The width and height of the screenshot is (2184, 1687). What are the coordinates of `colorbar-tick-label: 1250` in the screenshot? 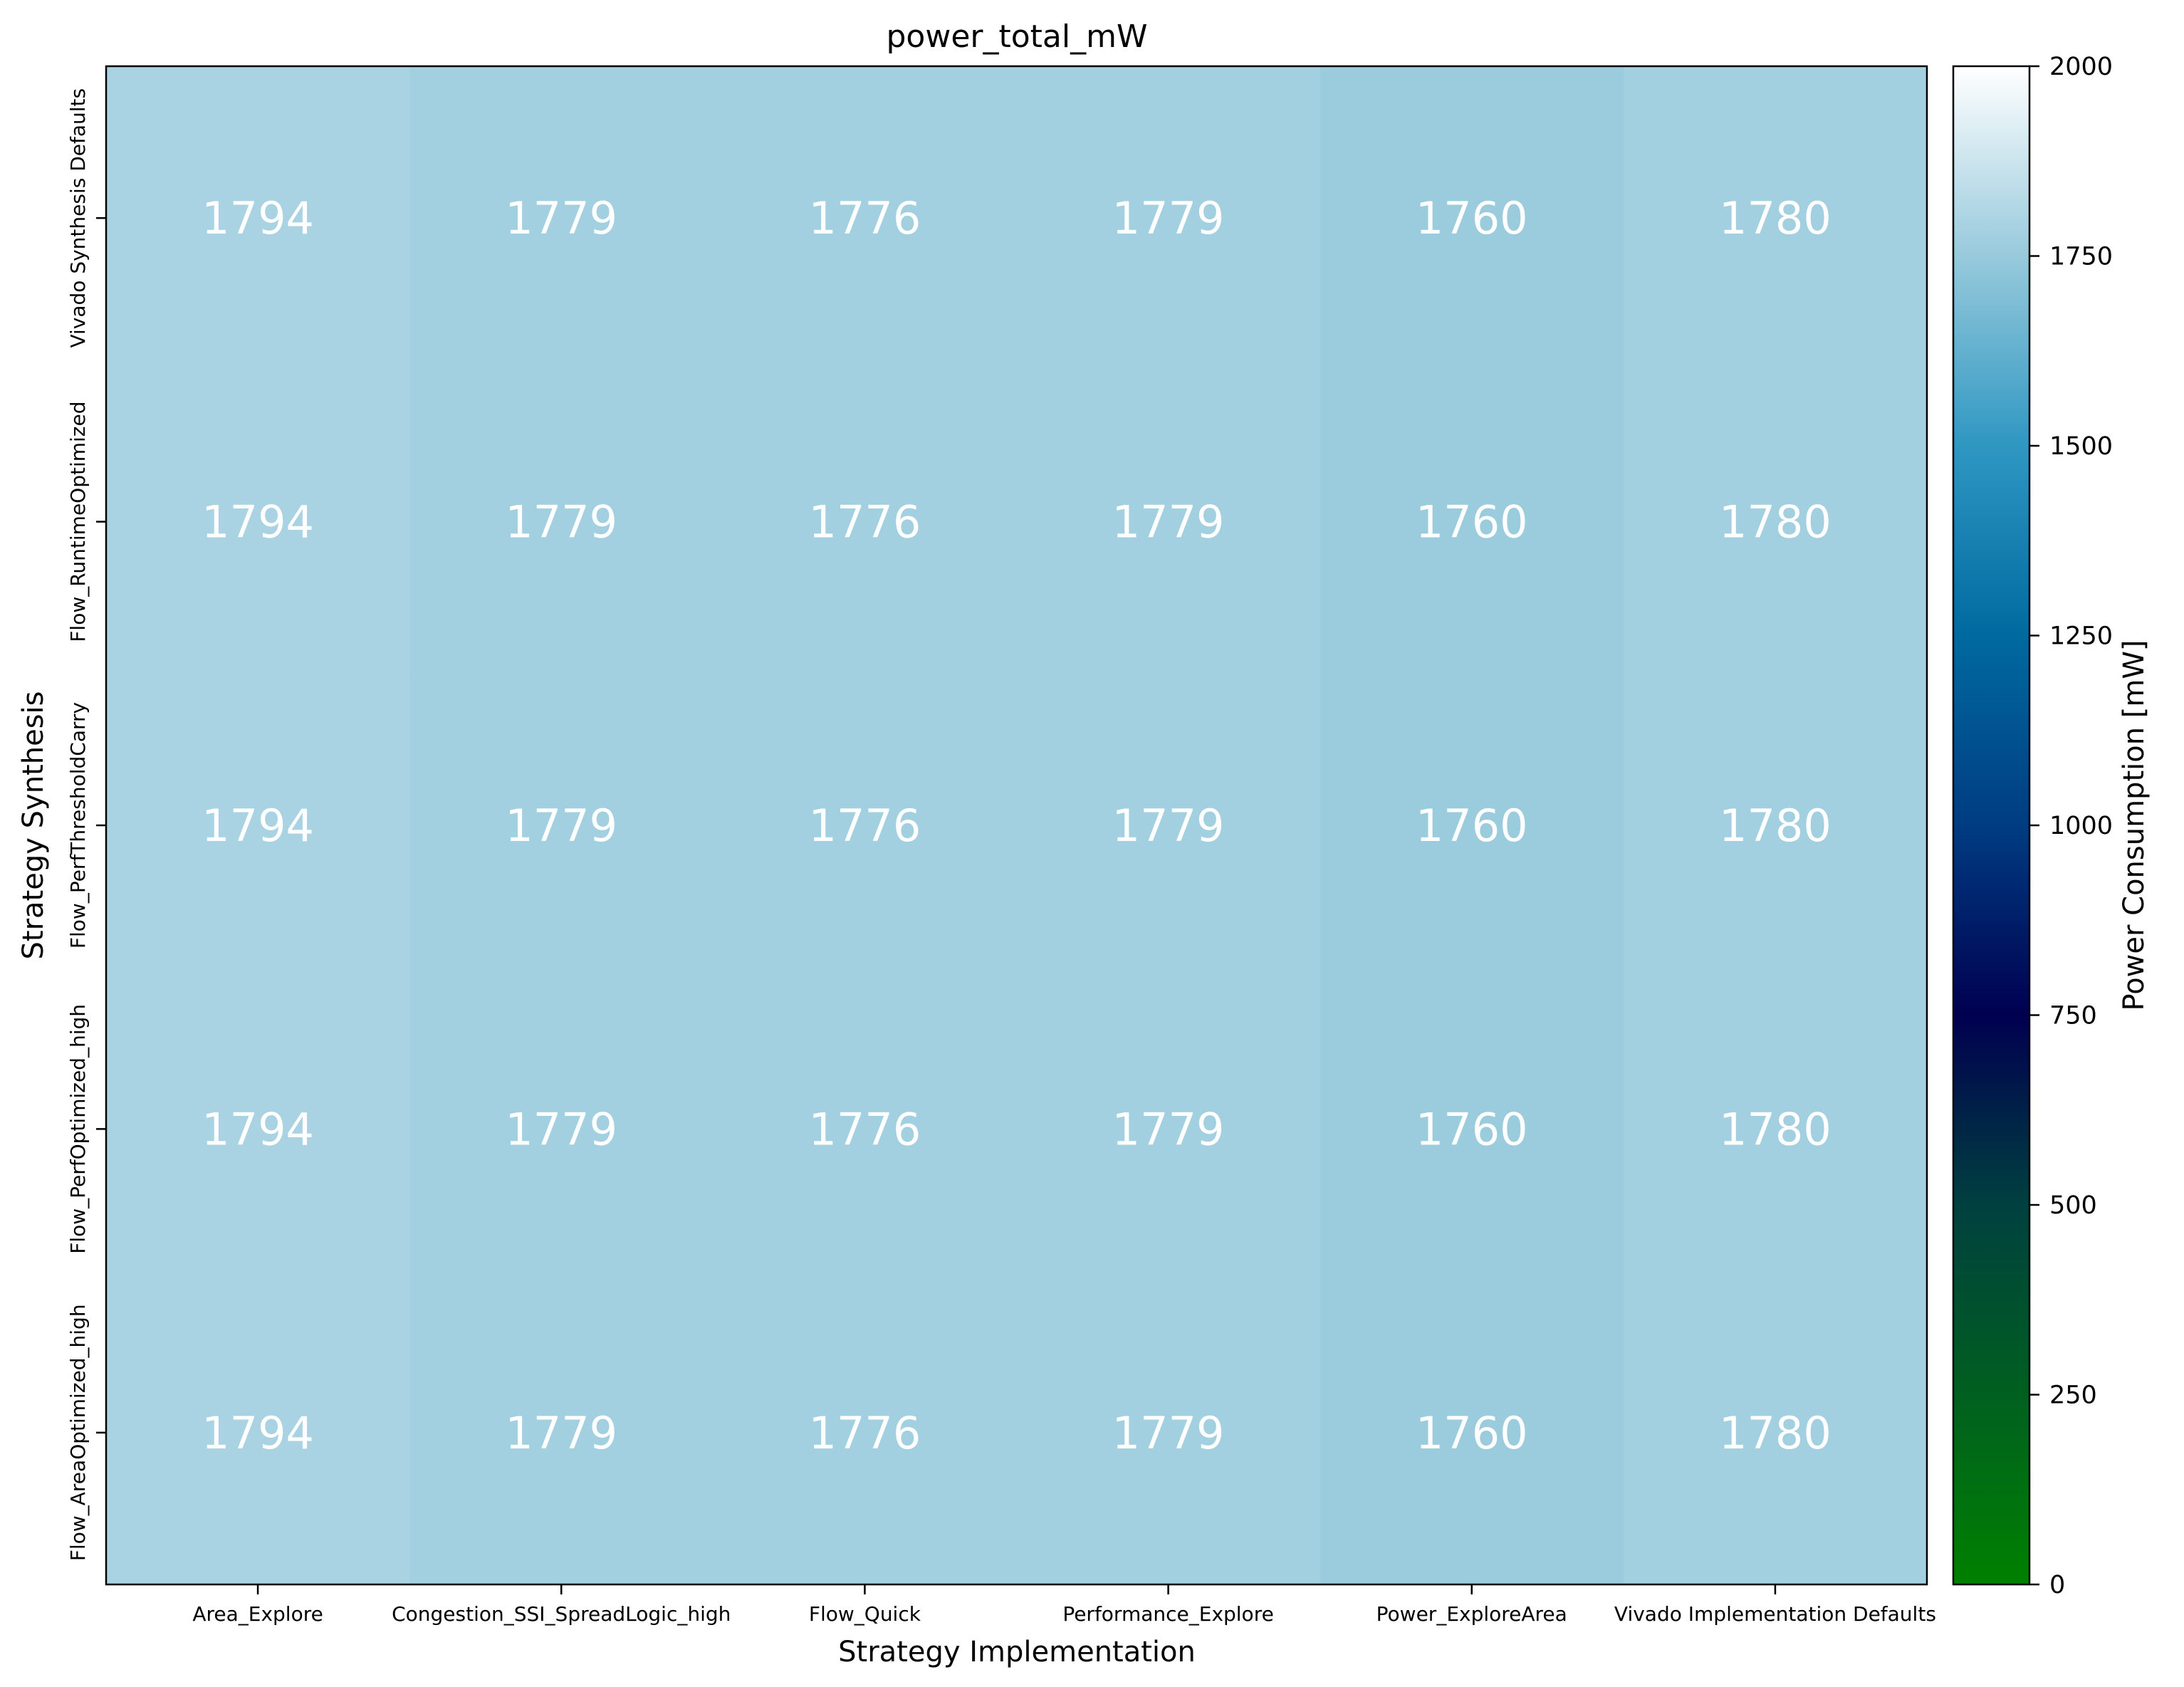 It's located at (2081, 636).